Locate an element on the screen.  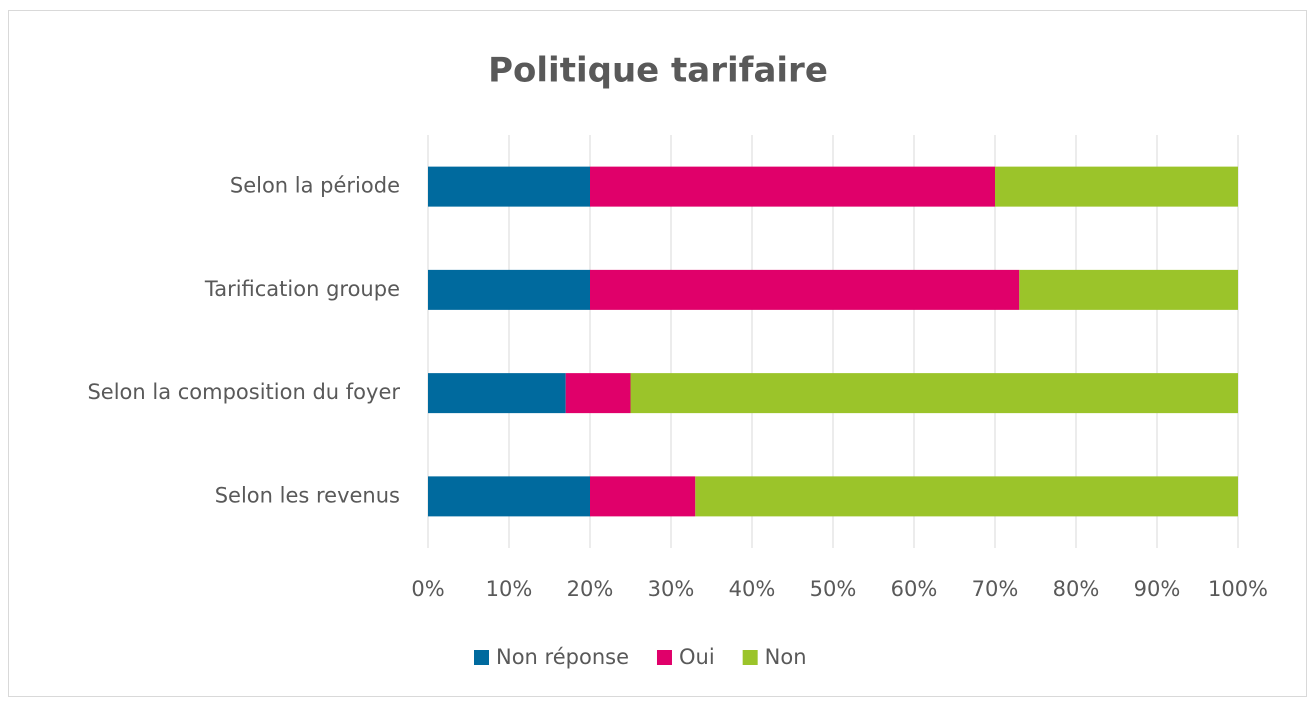
x-tick-label: 90% is located at coordinates (1157, 589).